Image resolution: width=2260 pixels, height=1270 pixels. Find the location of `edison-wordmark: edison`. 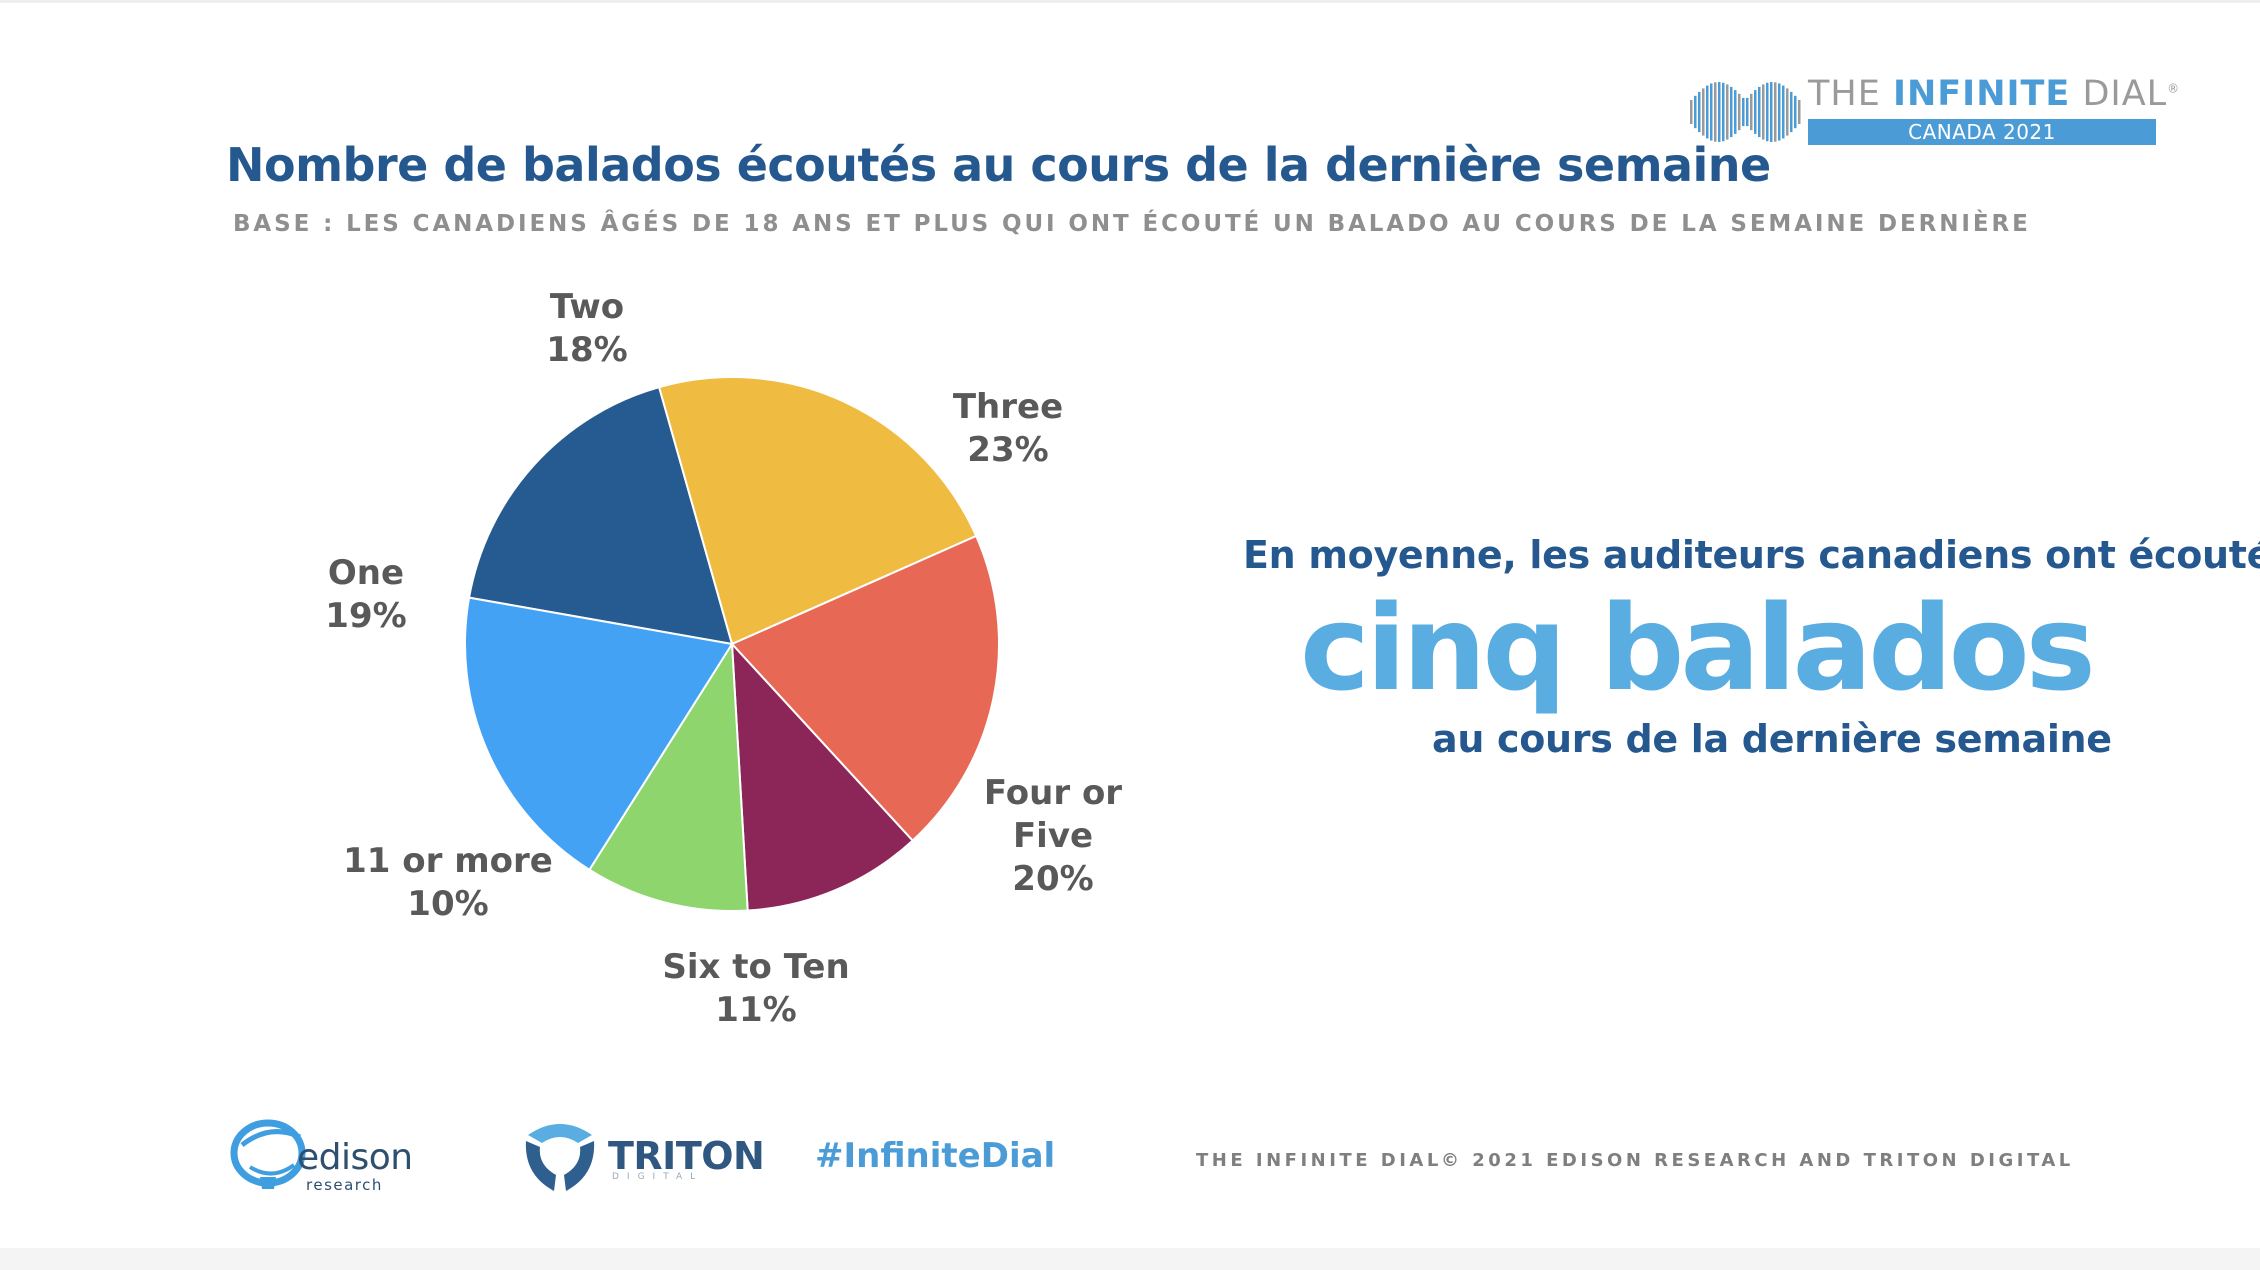

edison-wordmark: edison is located at coordinates (355, 1157).